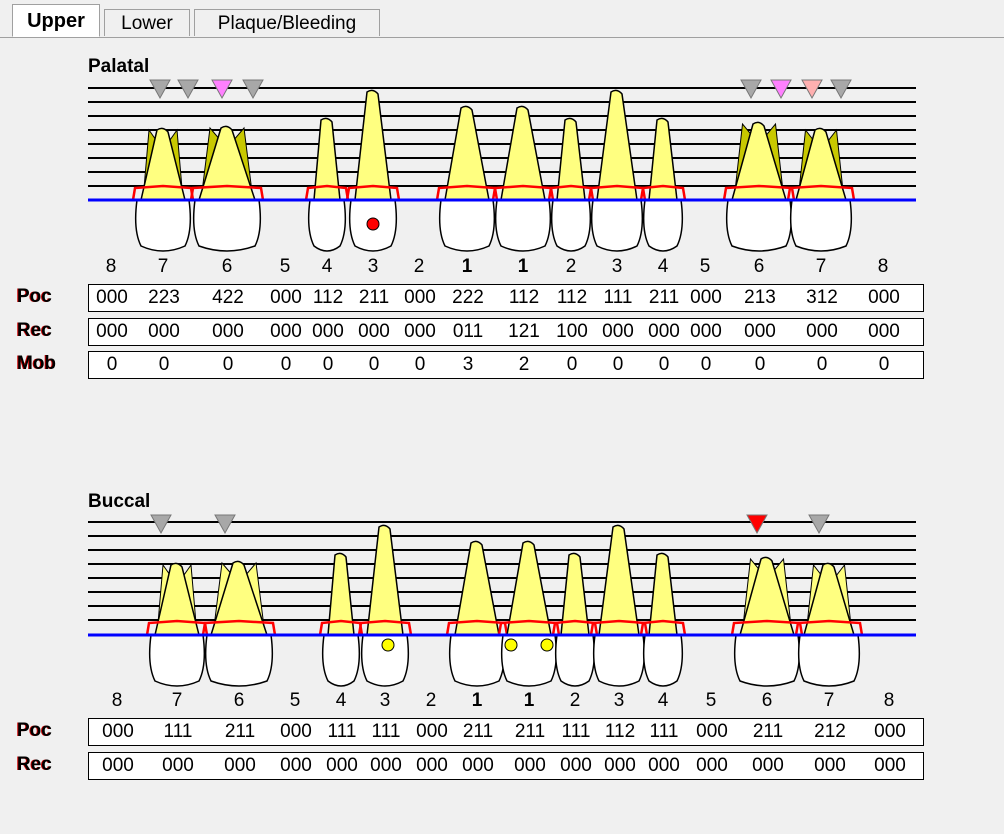 Image resolution: width=1004 pixels, height=834 pixels. Describe the element at coordinates (147, 22) in the screenshot. I see `tab-lower: Lower` at that location.